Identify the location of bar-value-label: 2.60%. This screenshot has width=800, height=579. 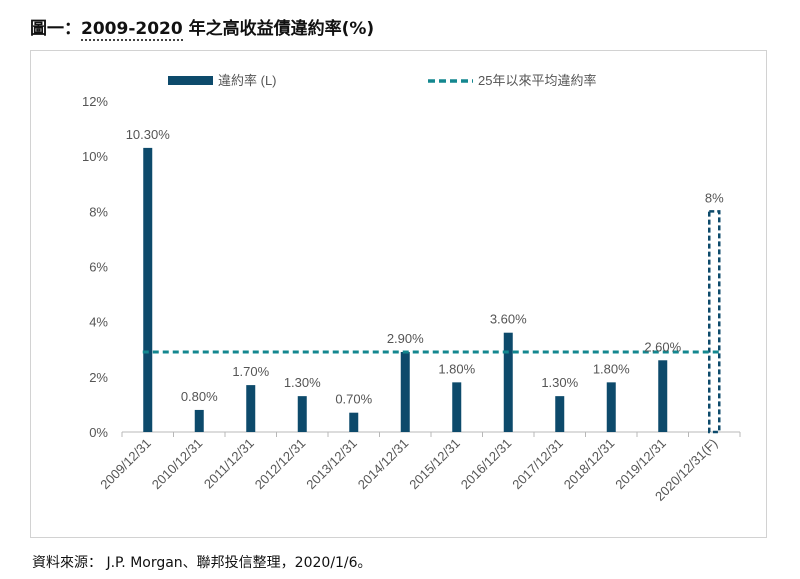
(662, 346).